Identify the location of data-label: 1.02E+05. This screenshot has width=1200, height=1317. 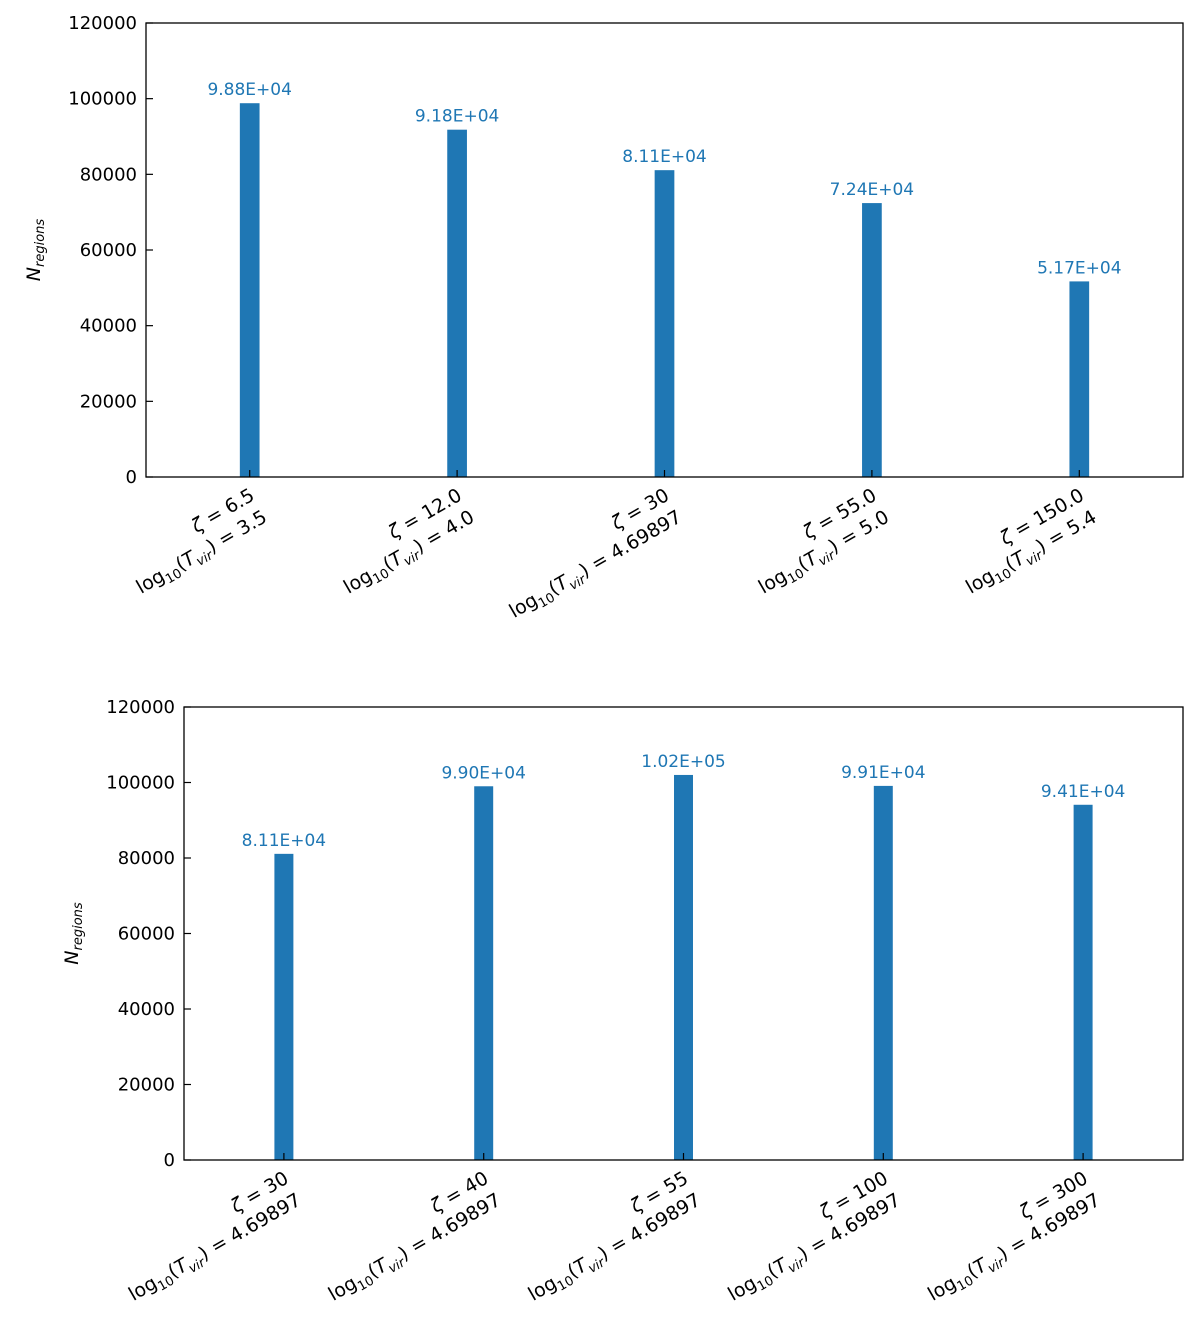
(683, 762).